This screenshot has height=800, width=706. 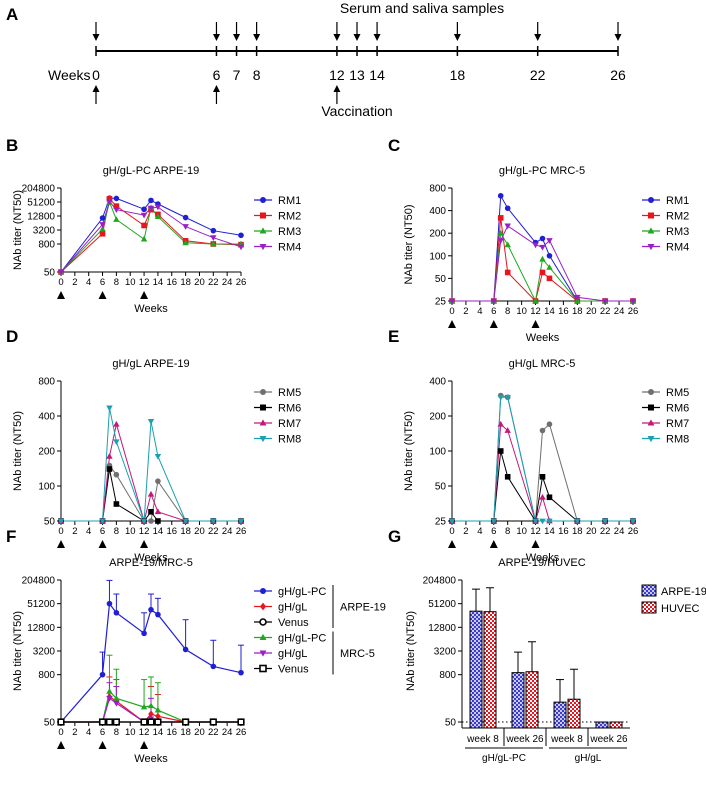 I want to click on timeline-week-label: 7, so click(x=237, y=75).